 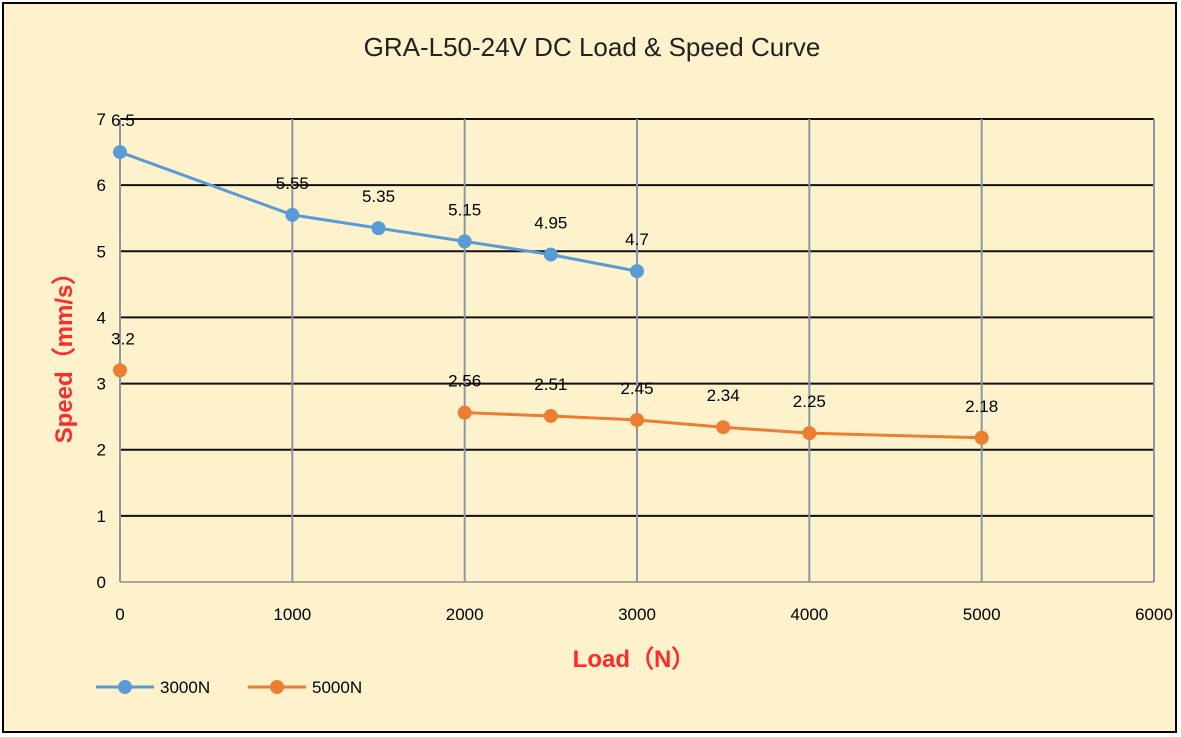 What do you see at coordinates (1154, 614) in the screenshot?
I see `x-tick-label: 6000` at bounding box center [1154, 614].